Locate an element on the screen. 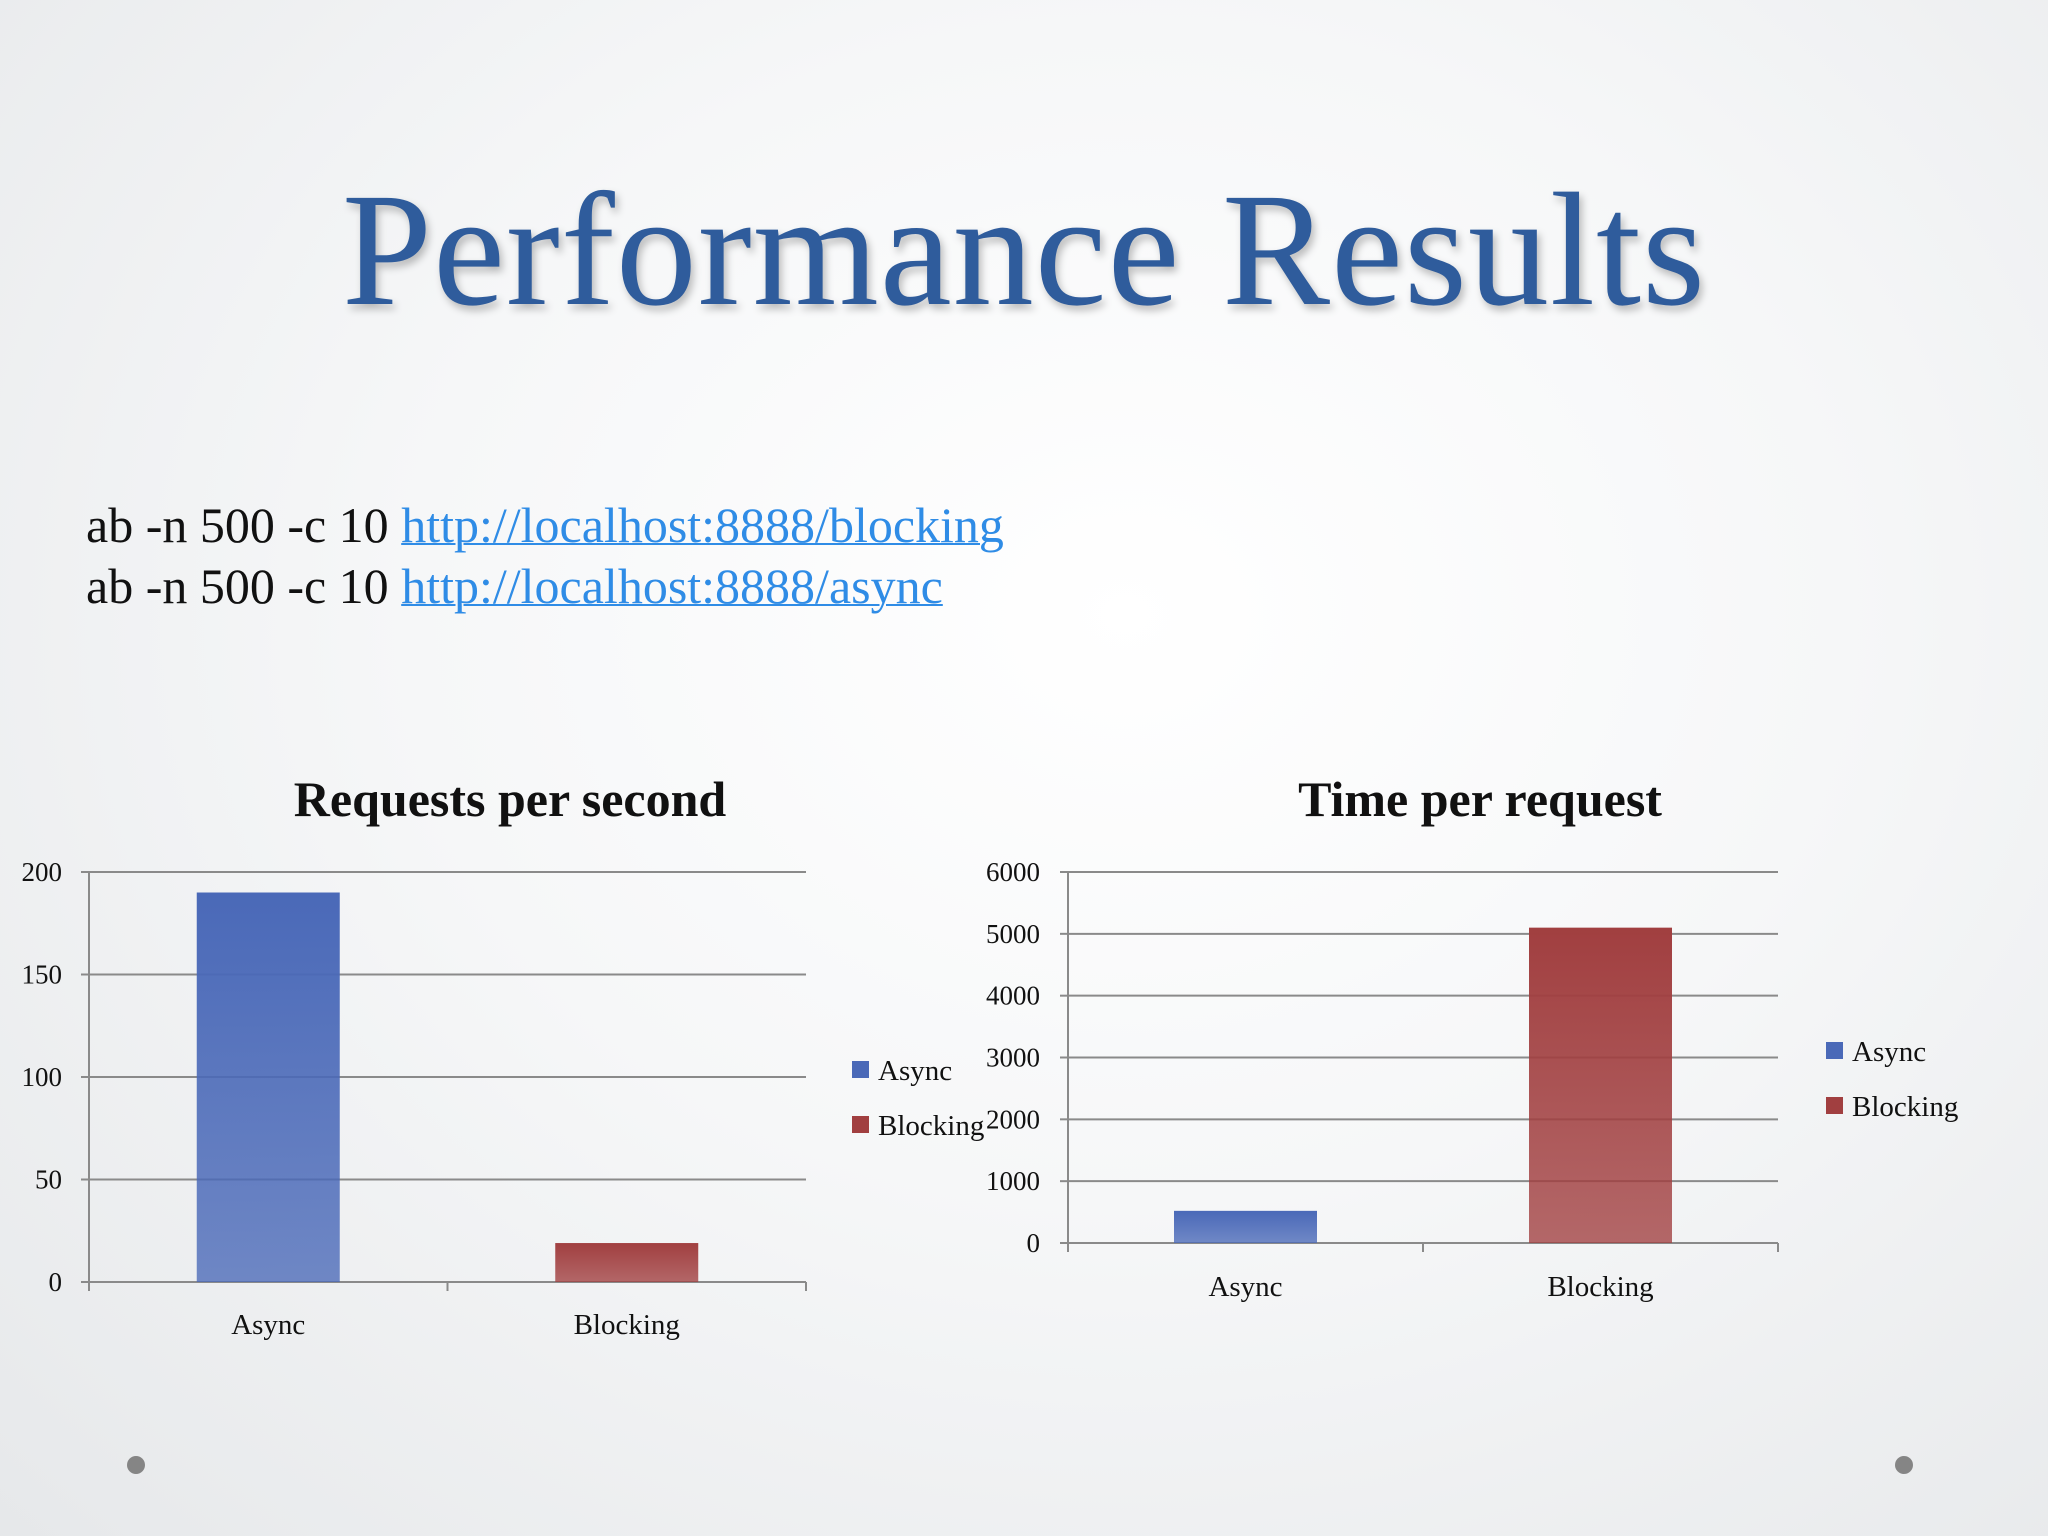  y-tick-label: 6000 is located at coordinates (1013, 872).